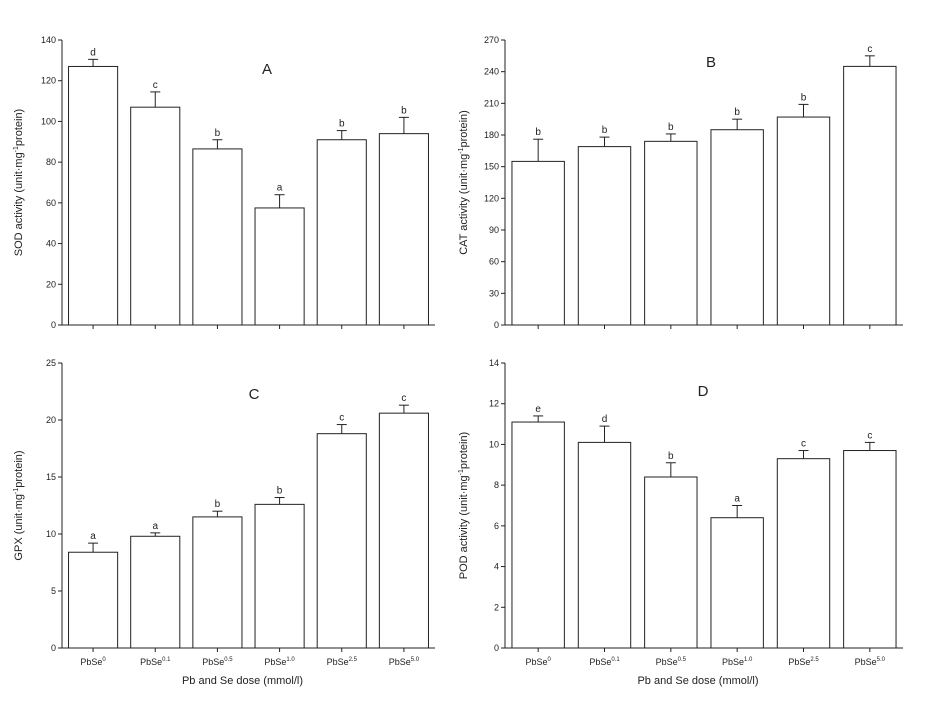 The height and width of the screenshot is (701, 938). Describe the element at coordinates (496, 607) in the screenshot. I see `y-tick-label: 2` at that location.